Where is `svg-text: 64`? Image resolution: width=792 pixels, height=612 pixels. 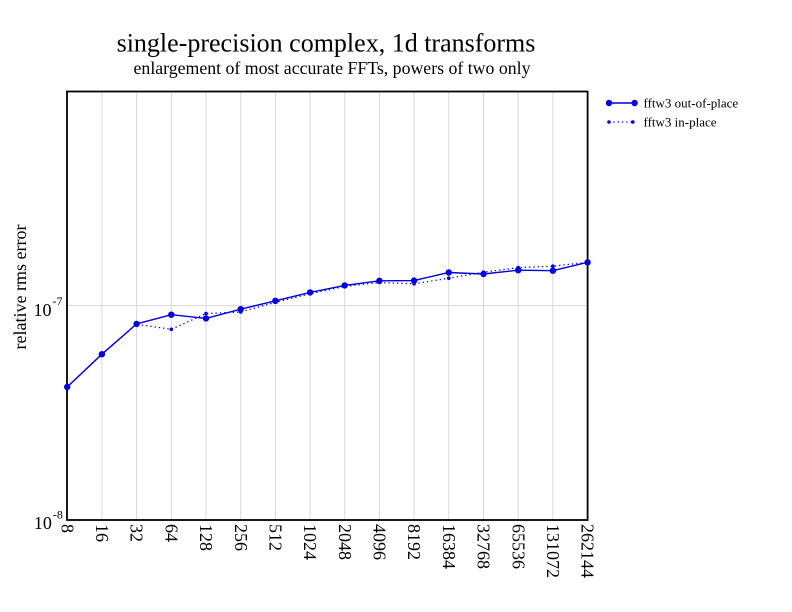
svg-text: 64 is located at coordinates (171, 533).